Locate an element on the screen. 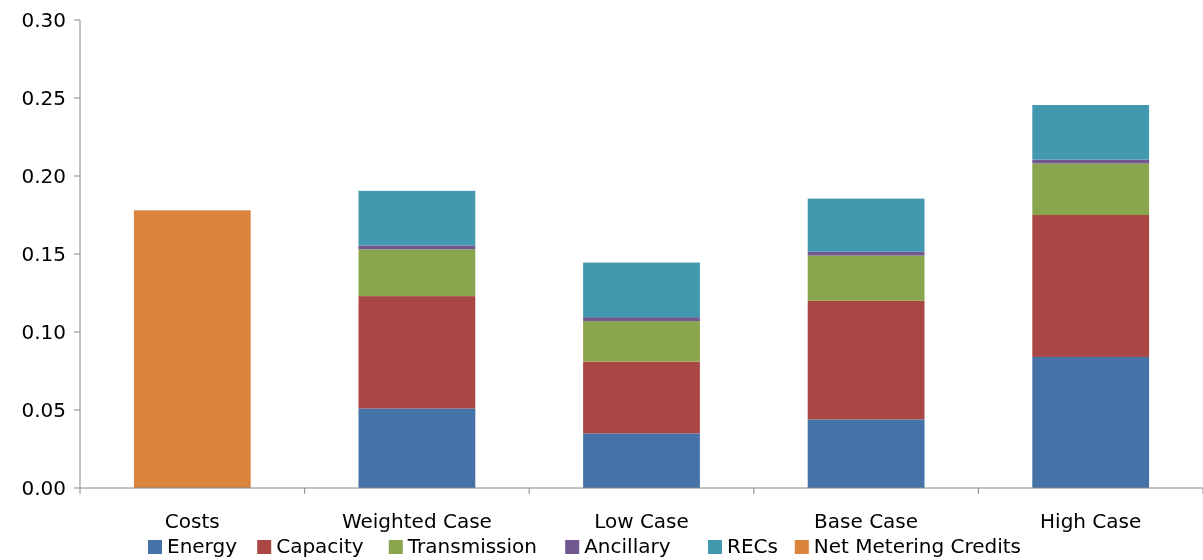 This screenshot has height=560, width=1203. legend-label: Ancillary is located at coordinates (627, 546).